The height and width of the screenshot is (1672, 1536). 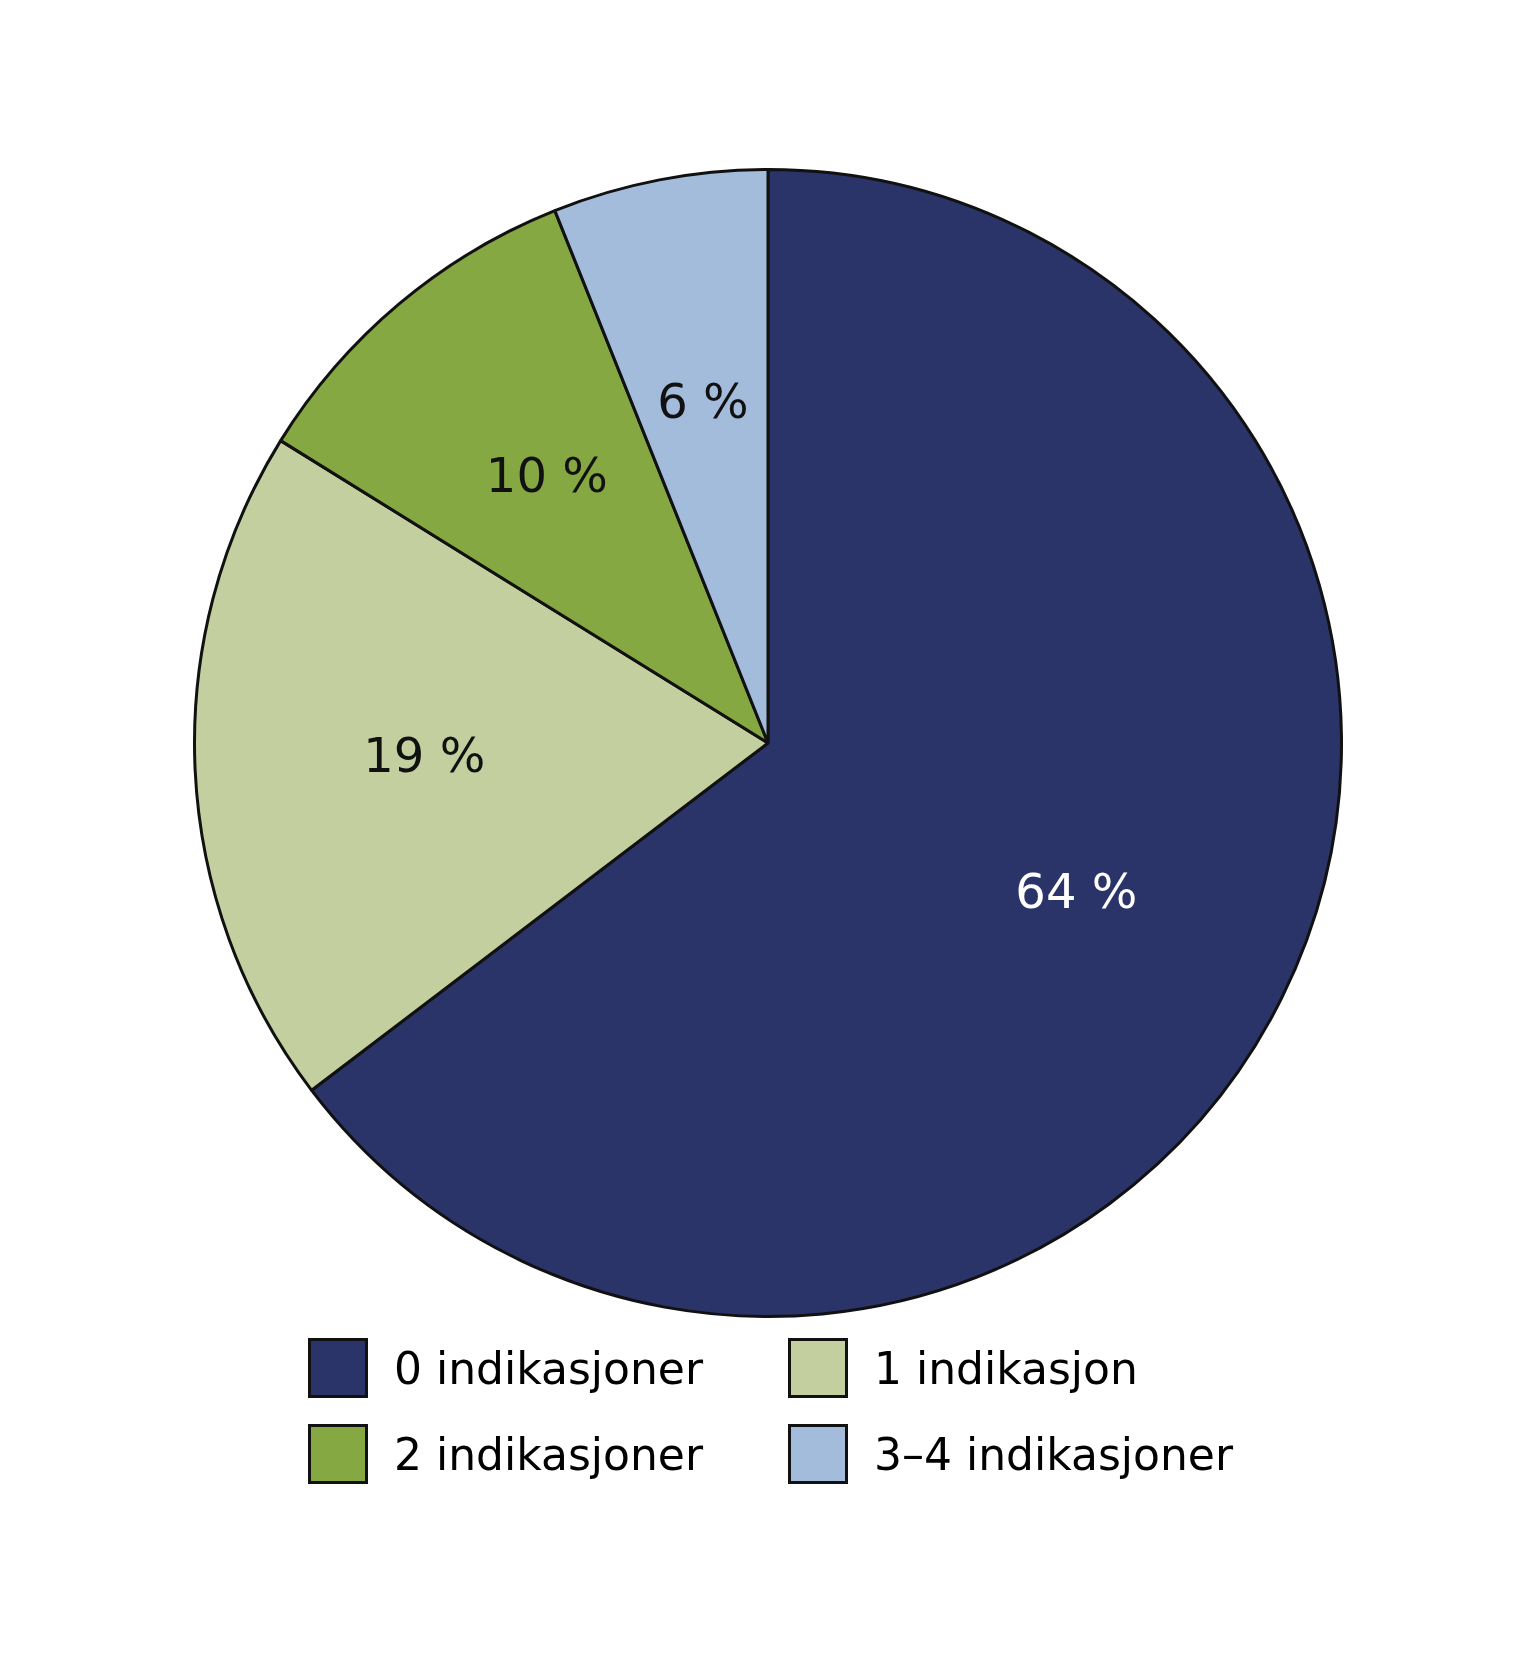 What do you see at coordinates (1054, 1454) in the screenshot?
I see `legend-label: 3–4 indikasjoner` at bounding box center [1054, 1454].